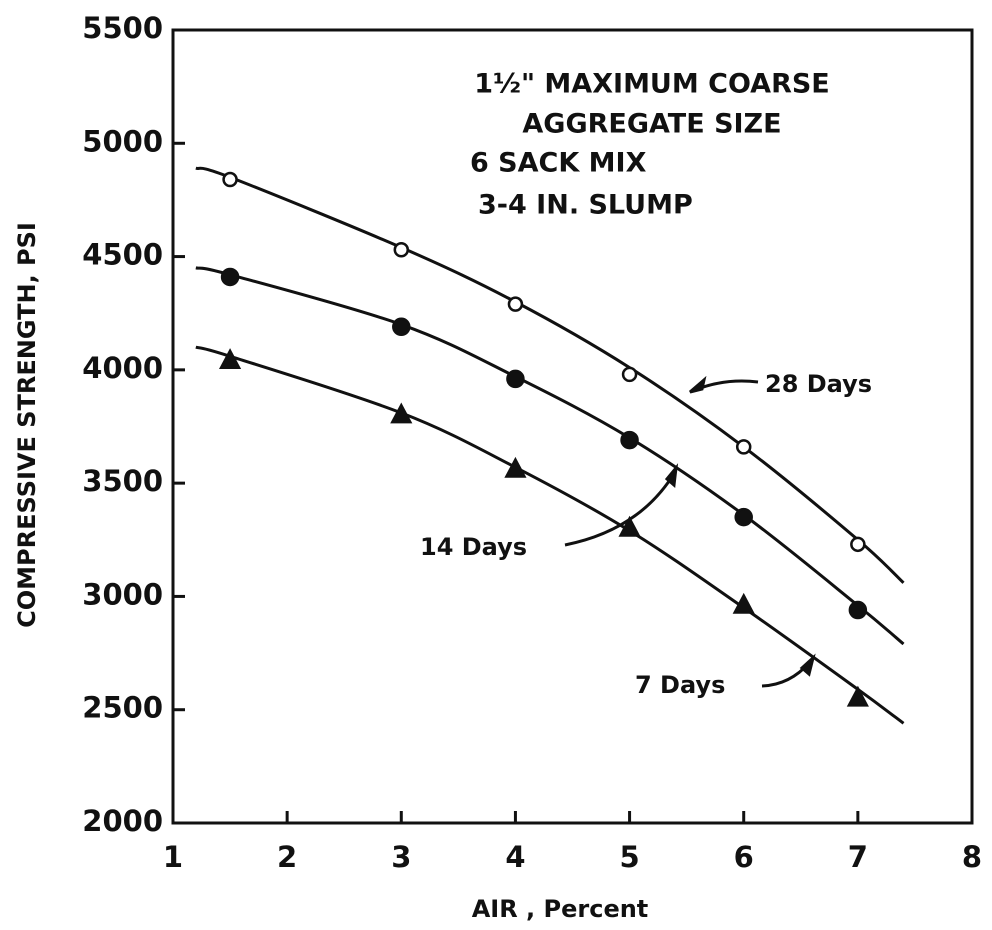 The width and height of the screenshot is (992, 930). Describe the element at coordinates (858, 857) in the screenshot. I see `x-tick-label: 7` at that location.